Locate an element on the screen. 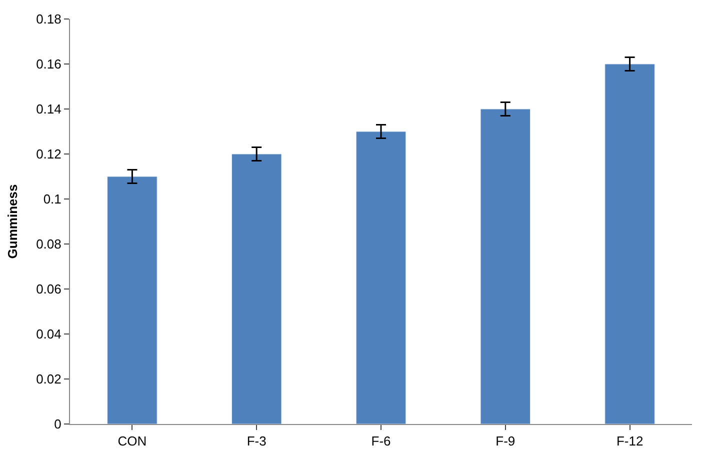 This screenshot has height=464, width=707. y-tick-label: 0.16 is located at coordinates (49, 64).